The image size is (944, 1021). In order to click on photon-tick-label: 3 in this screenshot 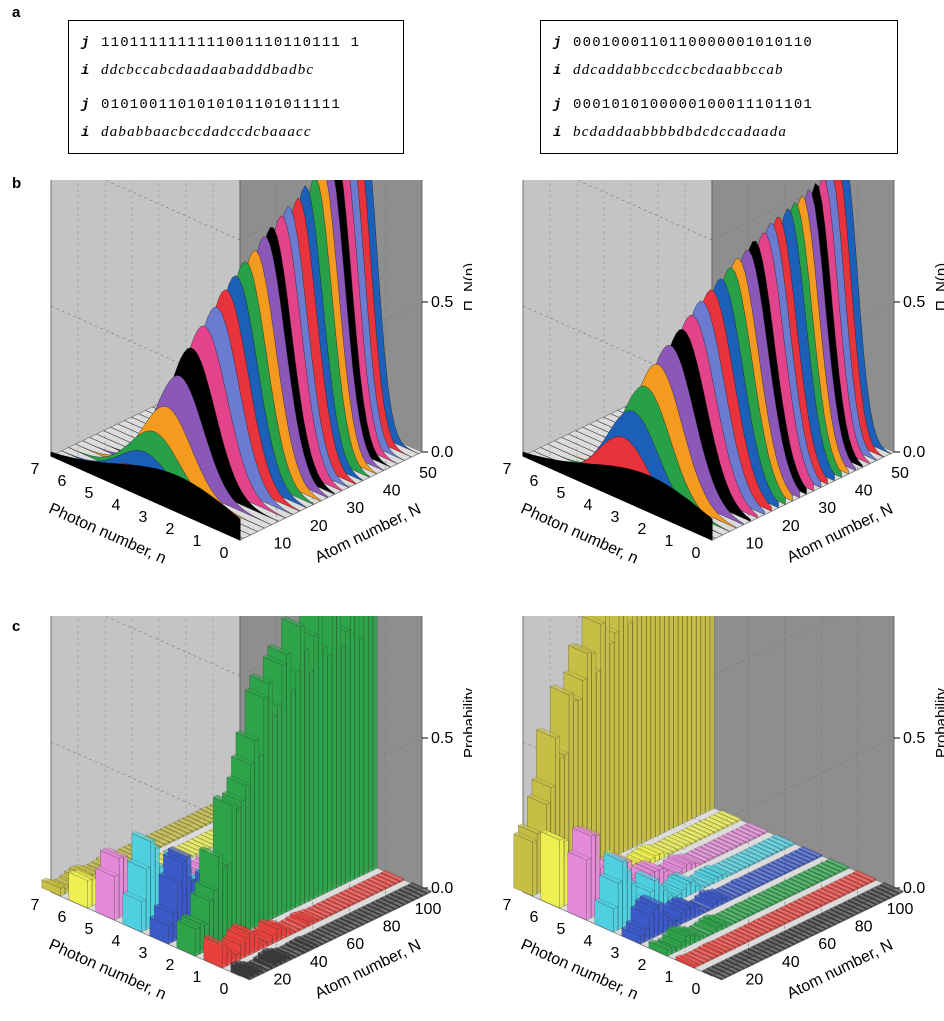, I will do `click(615, 953)`.